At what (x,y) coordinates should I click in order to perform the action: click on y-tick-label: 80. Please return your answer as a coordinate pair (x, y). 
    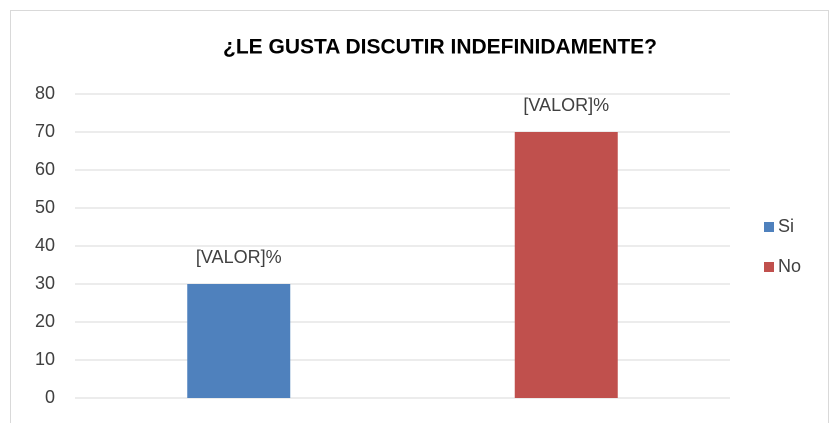
    Looking at the image, I should click on (45, 93).